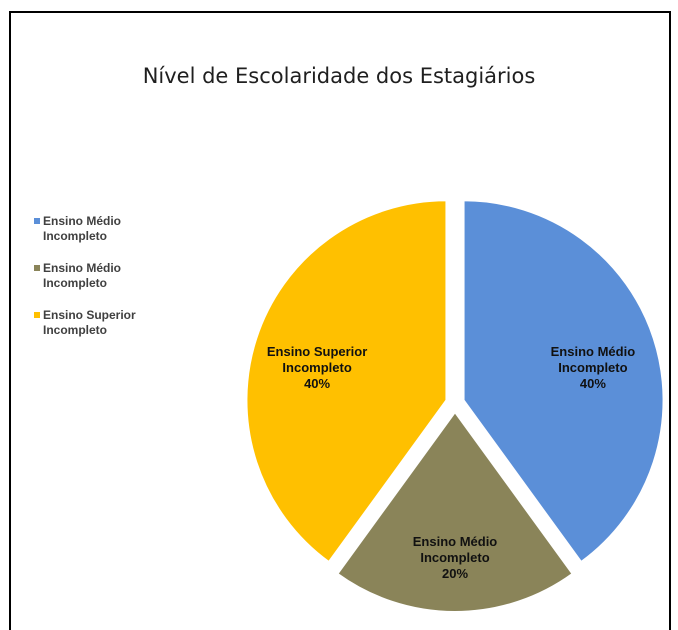 The height and width of the screenshot is (630, 678). I want to click on chart-title: Nível de Escolaridade dos Estagiários, so click(339, 76).